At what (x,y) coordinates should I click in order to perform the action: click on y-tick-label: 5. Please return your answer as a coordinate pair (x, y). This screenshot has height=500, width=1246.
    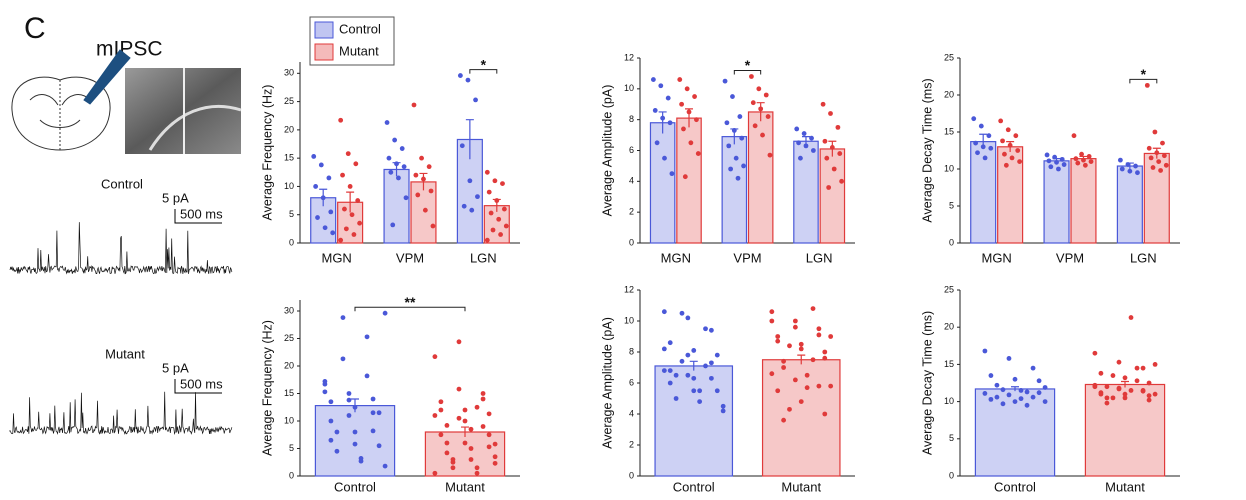
    Looking at the image, I should click on (951, 438).